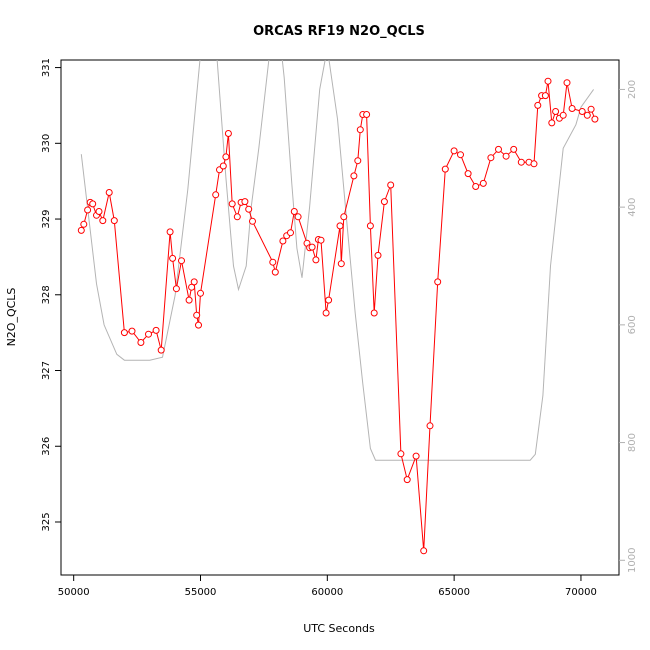 This screenshot has width=650, height=650. Describe the element at coordinates (632, 324) in the screenshot. I see `y2-tick-label: 600` at that location.